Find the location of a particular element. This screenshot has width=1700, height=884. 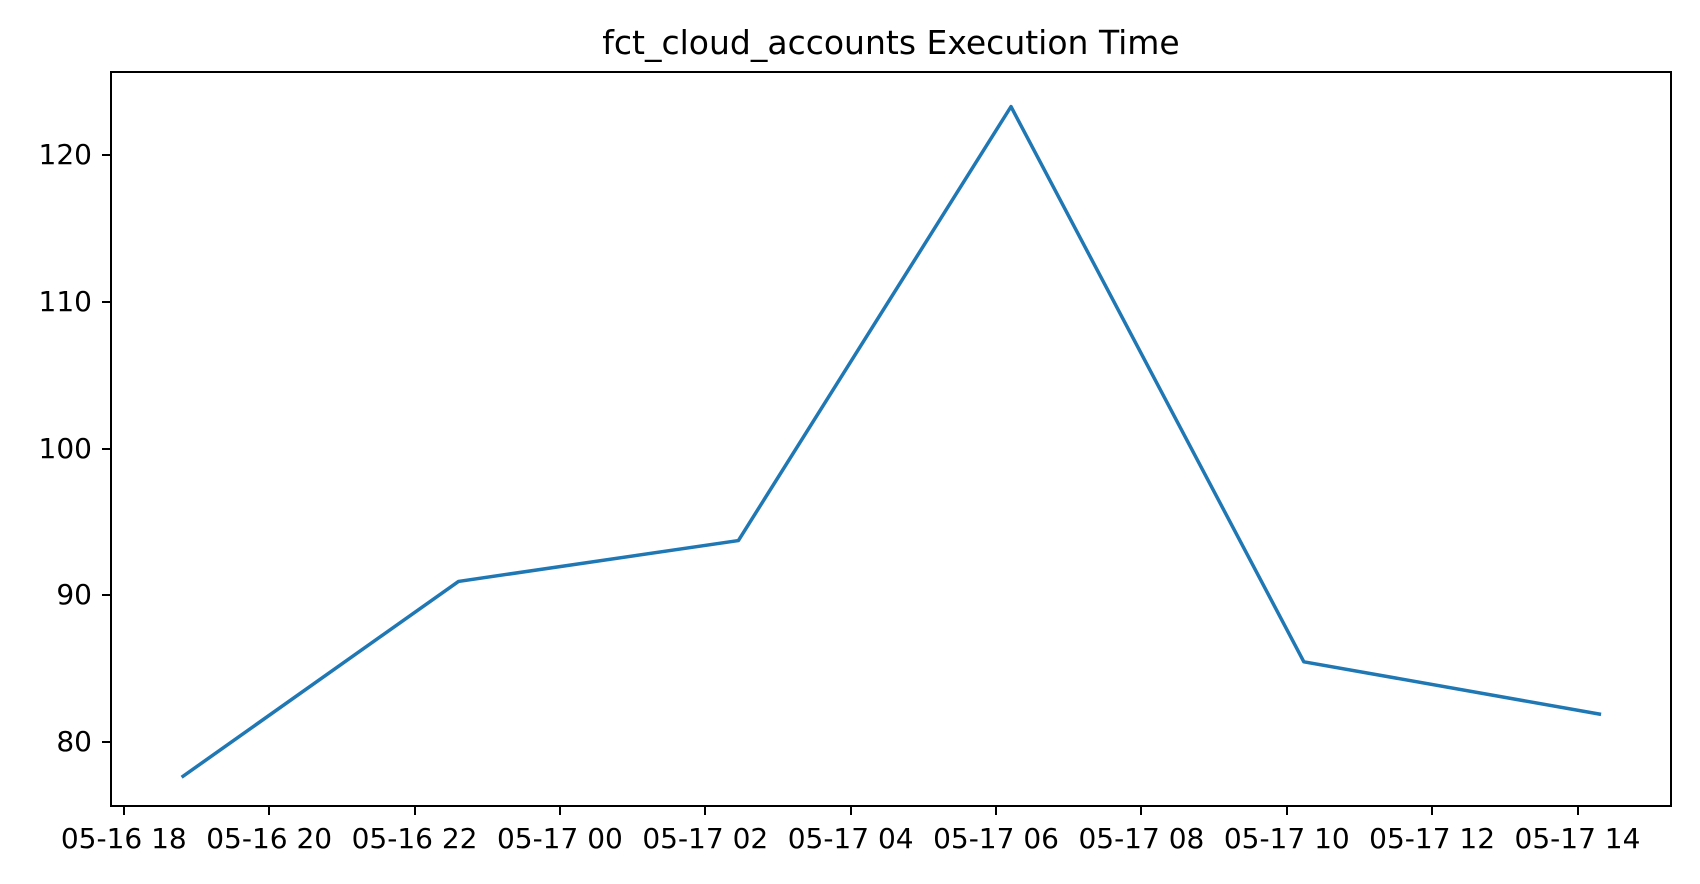

x-tick-label: 05-17 00 is located at coordinates (559, 838).